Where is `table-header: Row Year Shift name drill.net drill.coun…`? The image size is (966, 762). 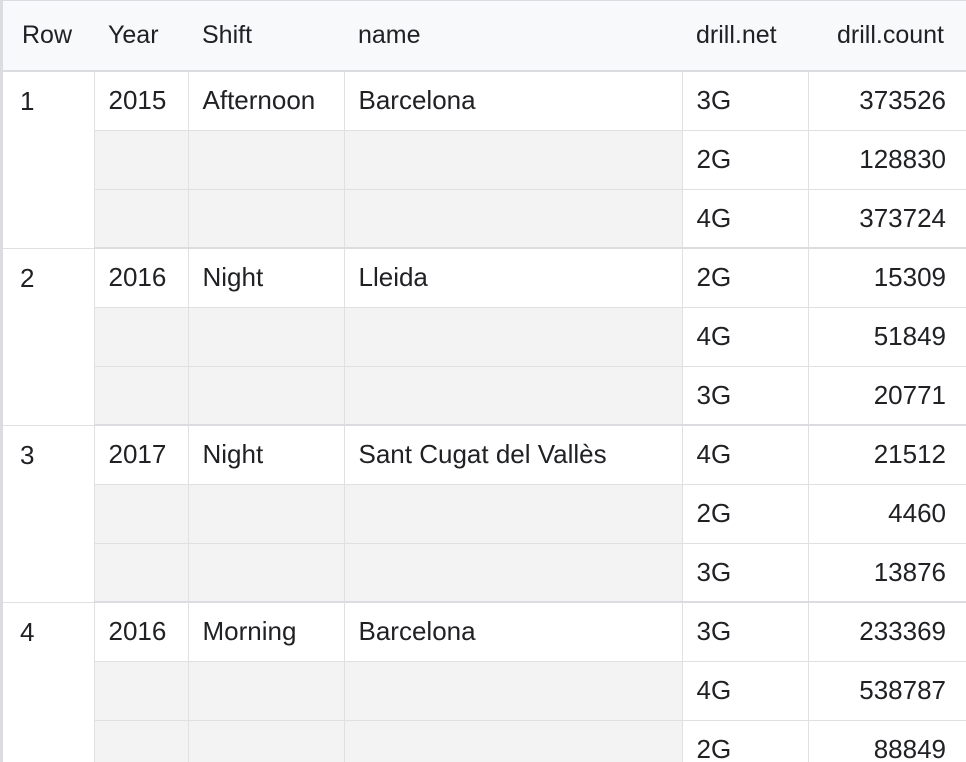 table-header: Row Year Shift name drill.net drill.coun… is located at coordinates (484, 36).